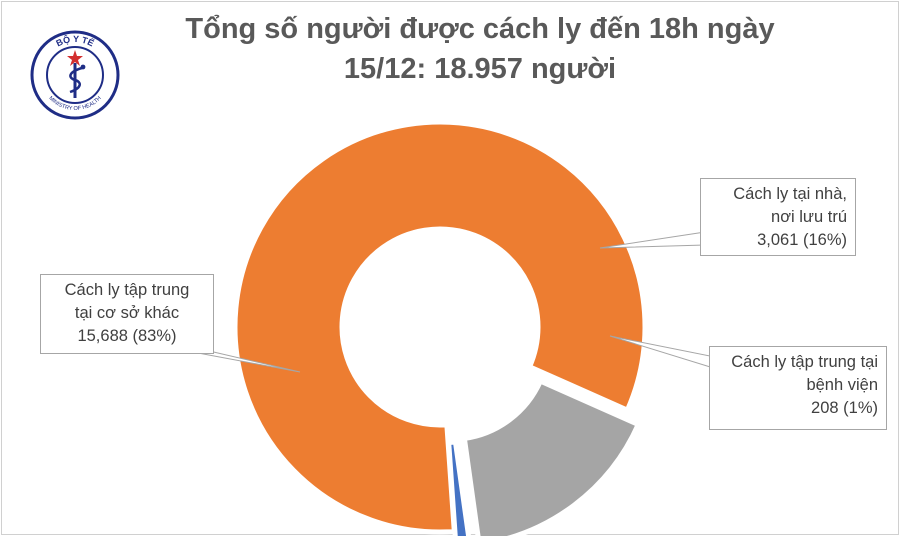  I want to click on svg-text: BỘ Y TẾ, so click(74, 40).